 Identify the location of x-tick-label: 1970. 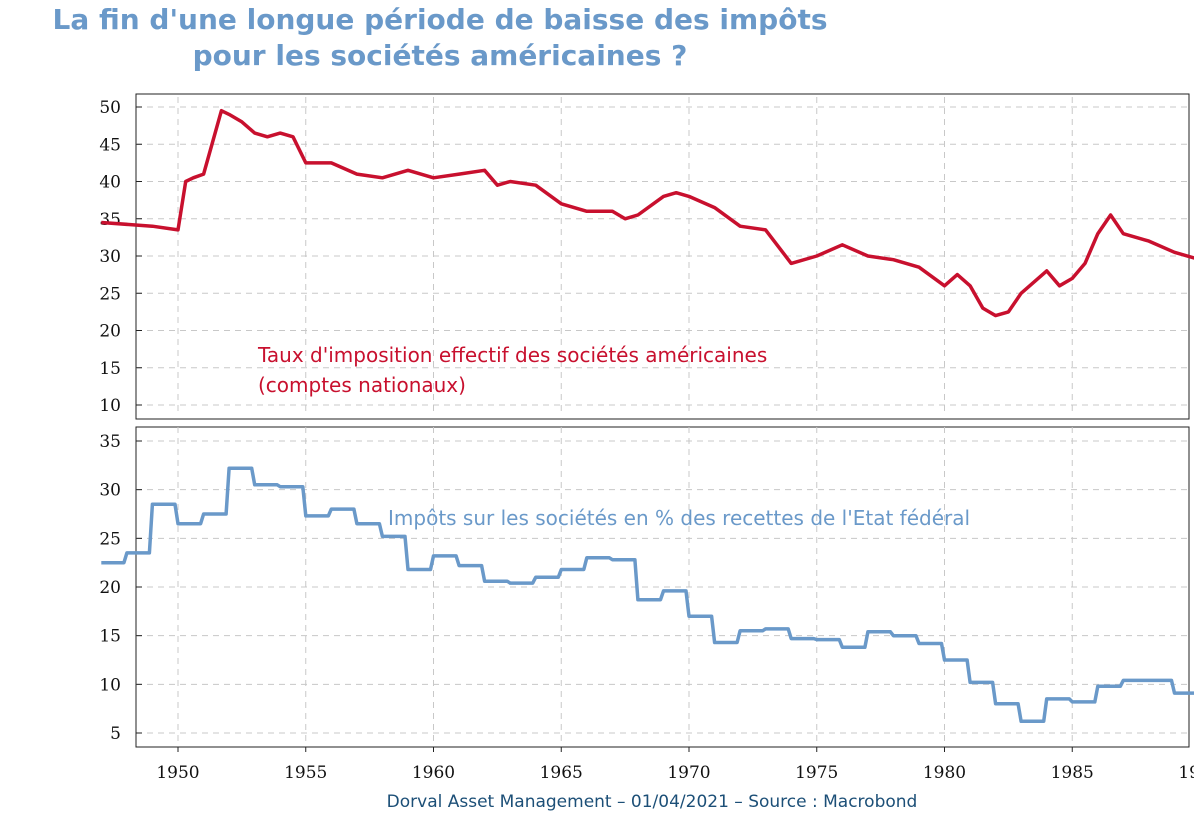
(688, 773).